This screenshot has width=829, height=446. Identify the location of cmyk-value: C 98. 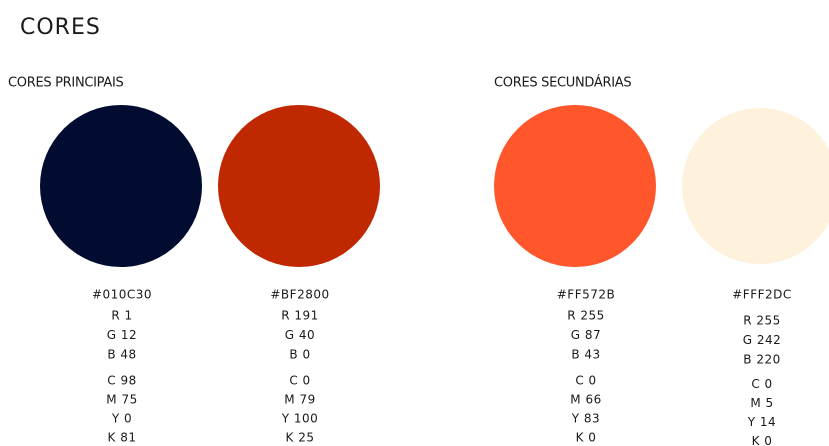
(121, 381).